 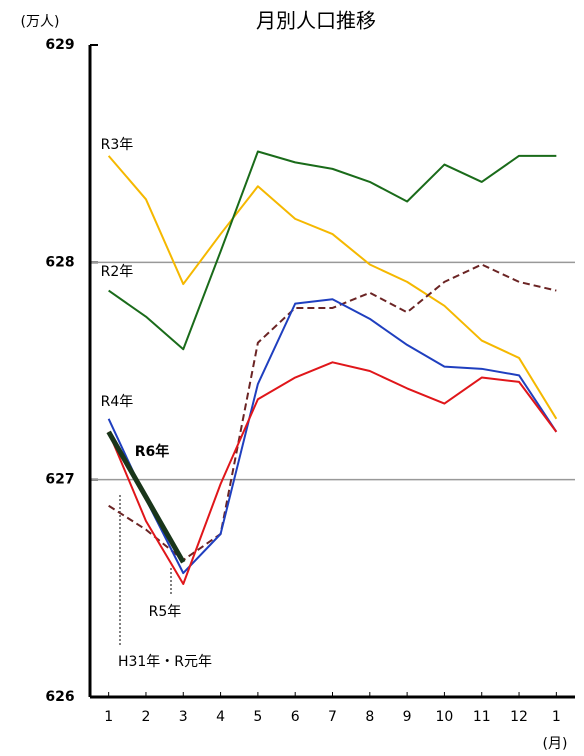 I want to click on series-label: R3年, so click(x=117, y=145).